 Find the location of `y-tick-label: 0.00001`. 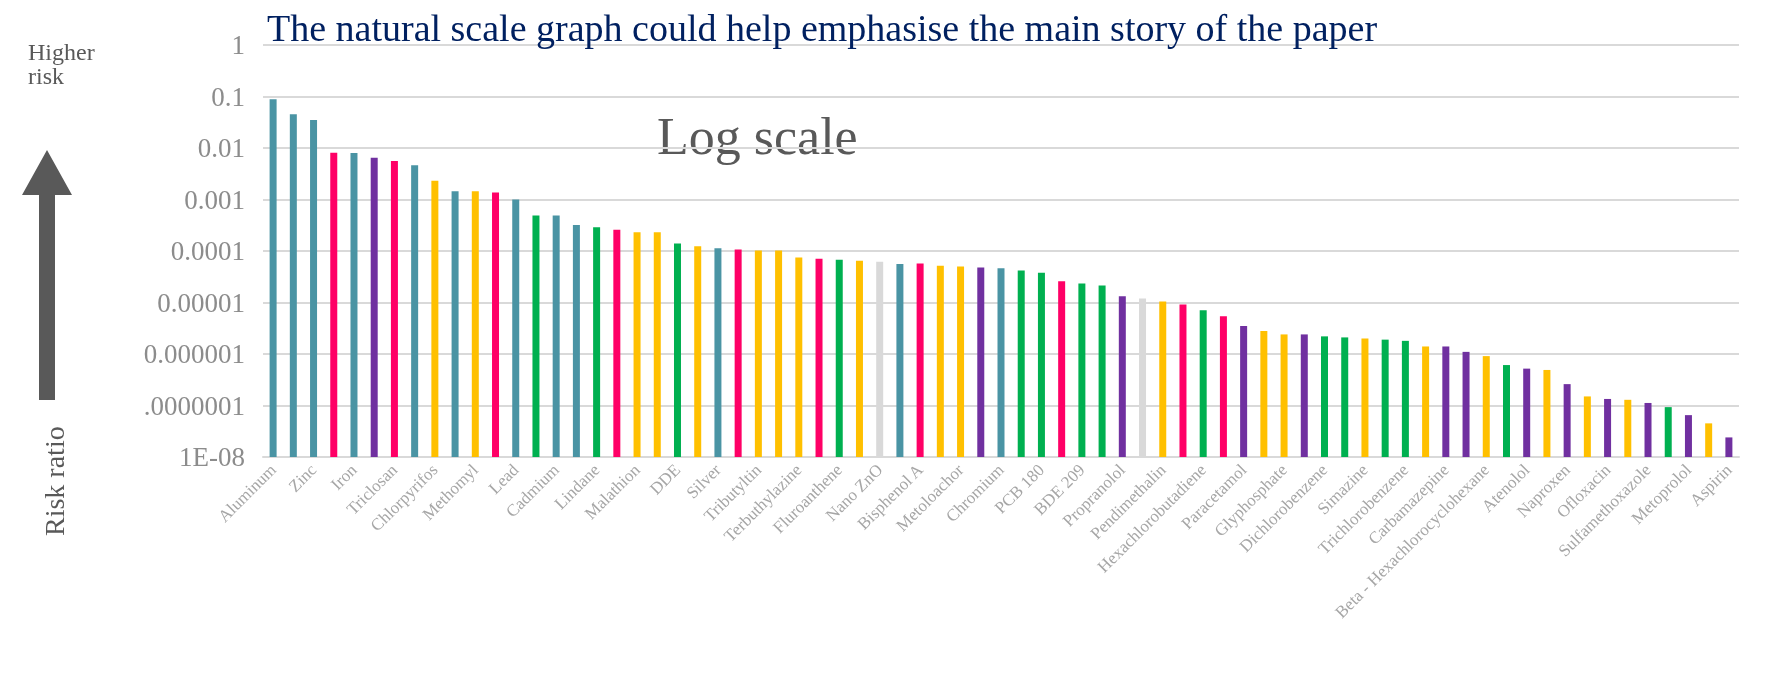

y-tick-label: 0.00001 is located at coordinates (201, 302).